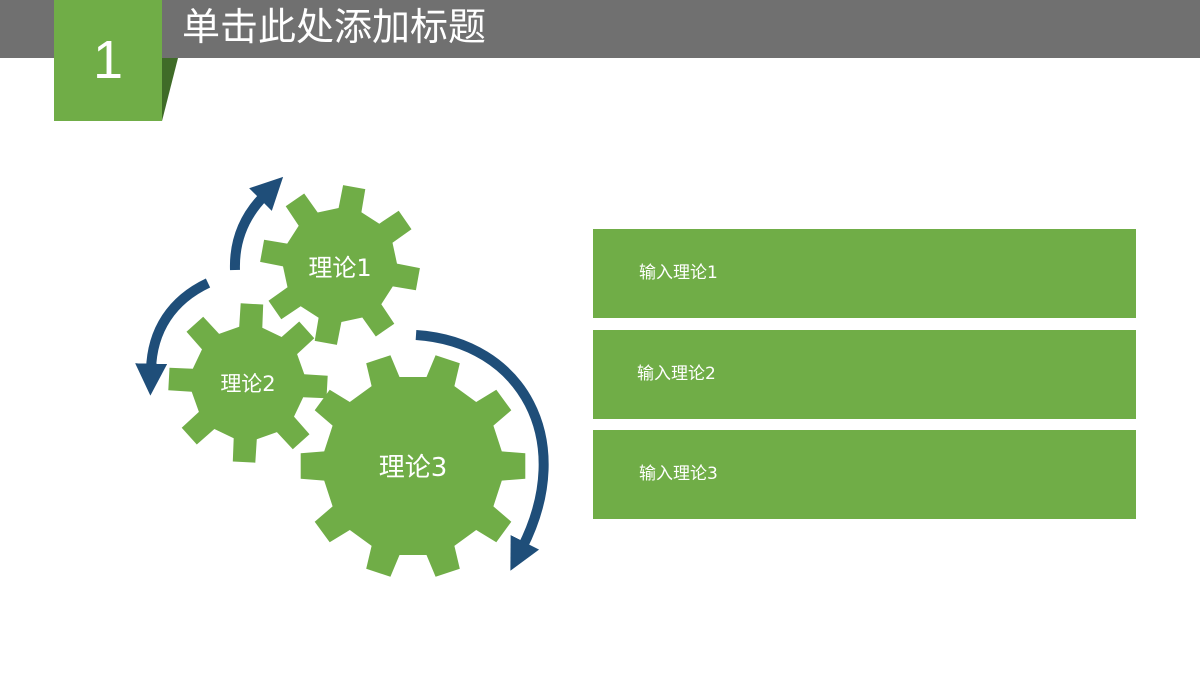 Image resolution: width=1200 pixels, height=675 pixels. What do you see at coordinates (334, 27) in the screenshot?
I see `slide-title: 单击此处添加标题` at bounding box center [334, 27].